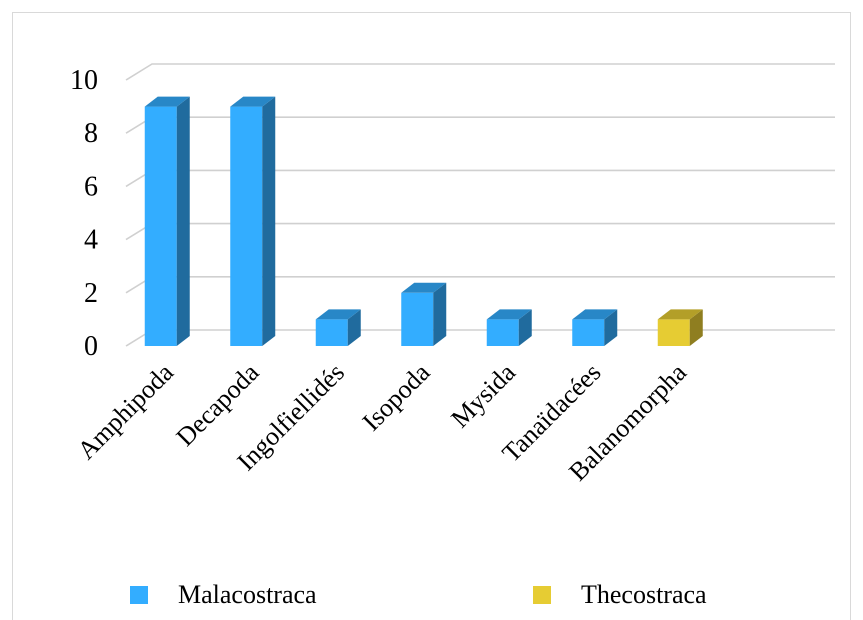 This screenshot has width=863, height=620. What do you see at coordinates (91, 240) in the screenshot?
I see `y-tick-label: 4` at bounding box center [91, 240].